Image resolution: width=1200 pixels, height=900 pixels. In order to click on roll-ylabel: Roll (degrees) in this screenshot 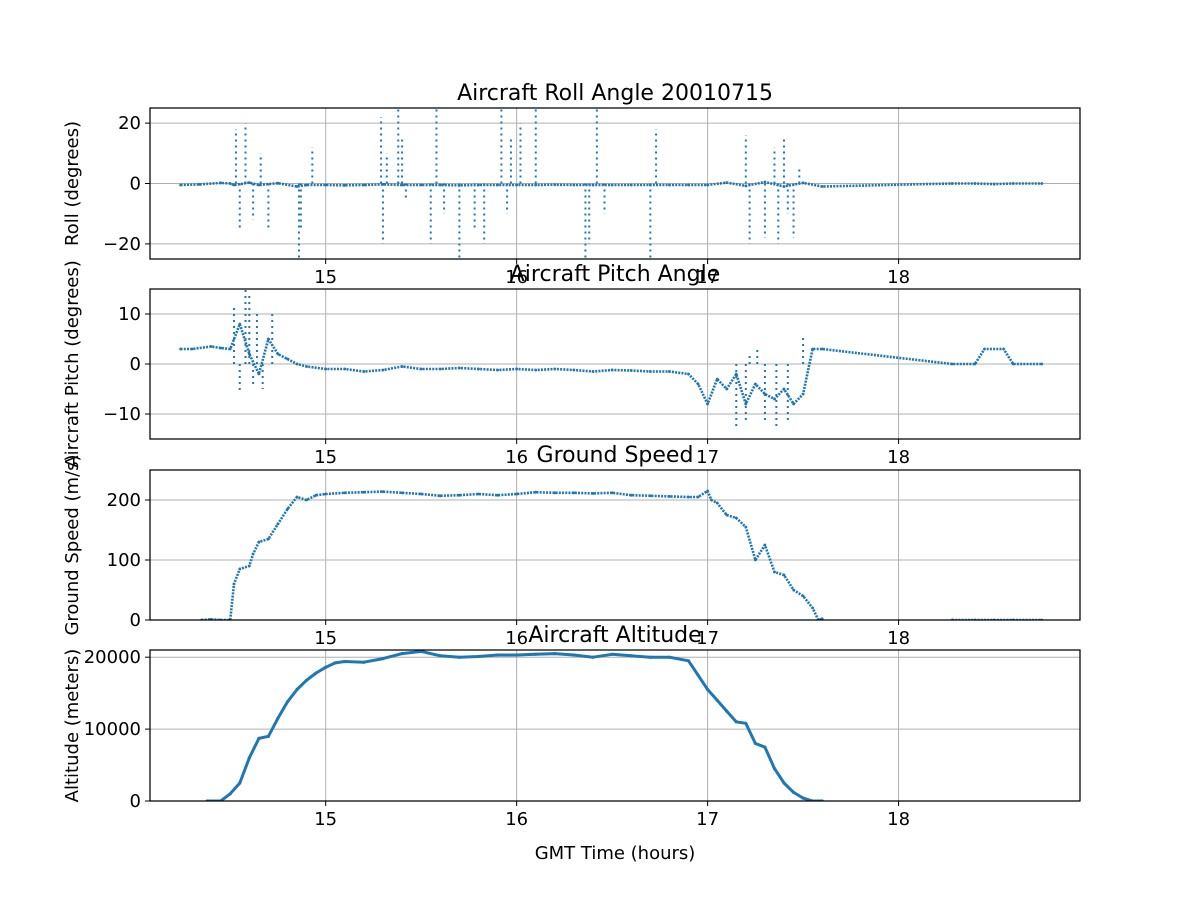, I will do `click(72, 183)`.